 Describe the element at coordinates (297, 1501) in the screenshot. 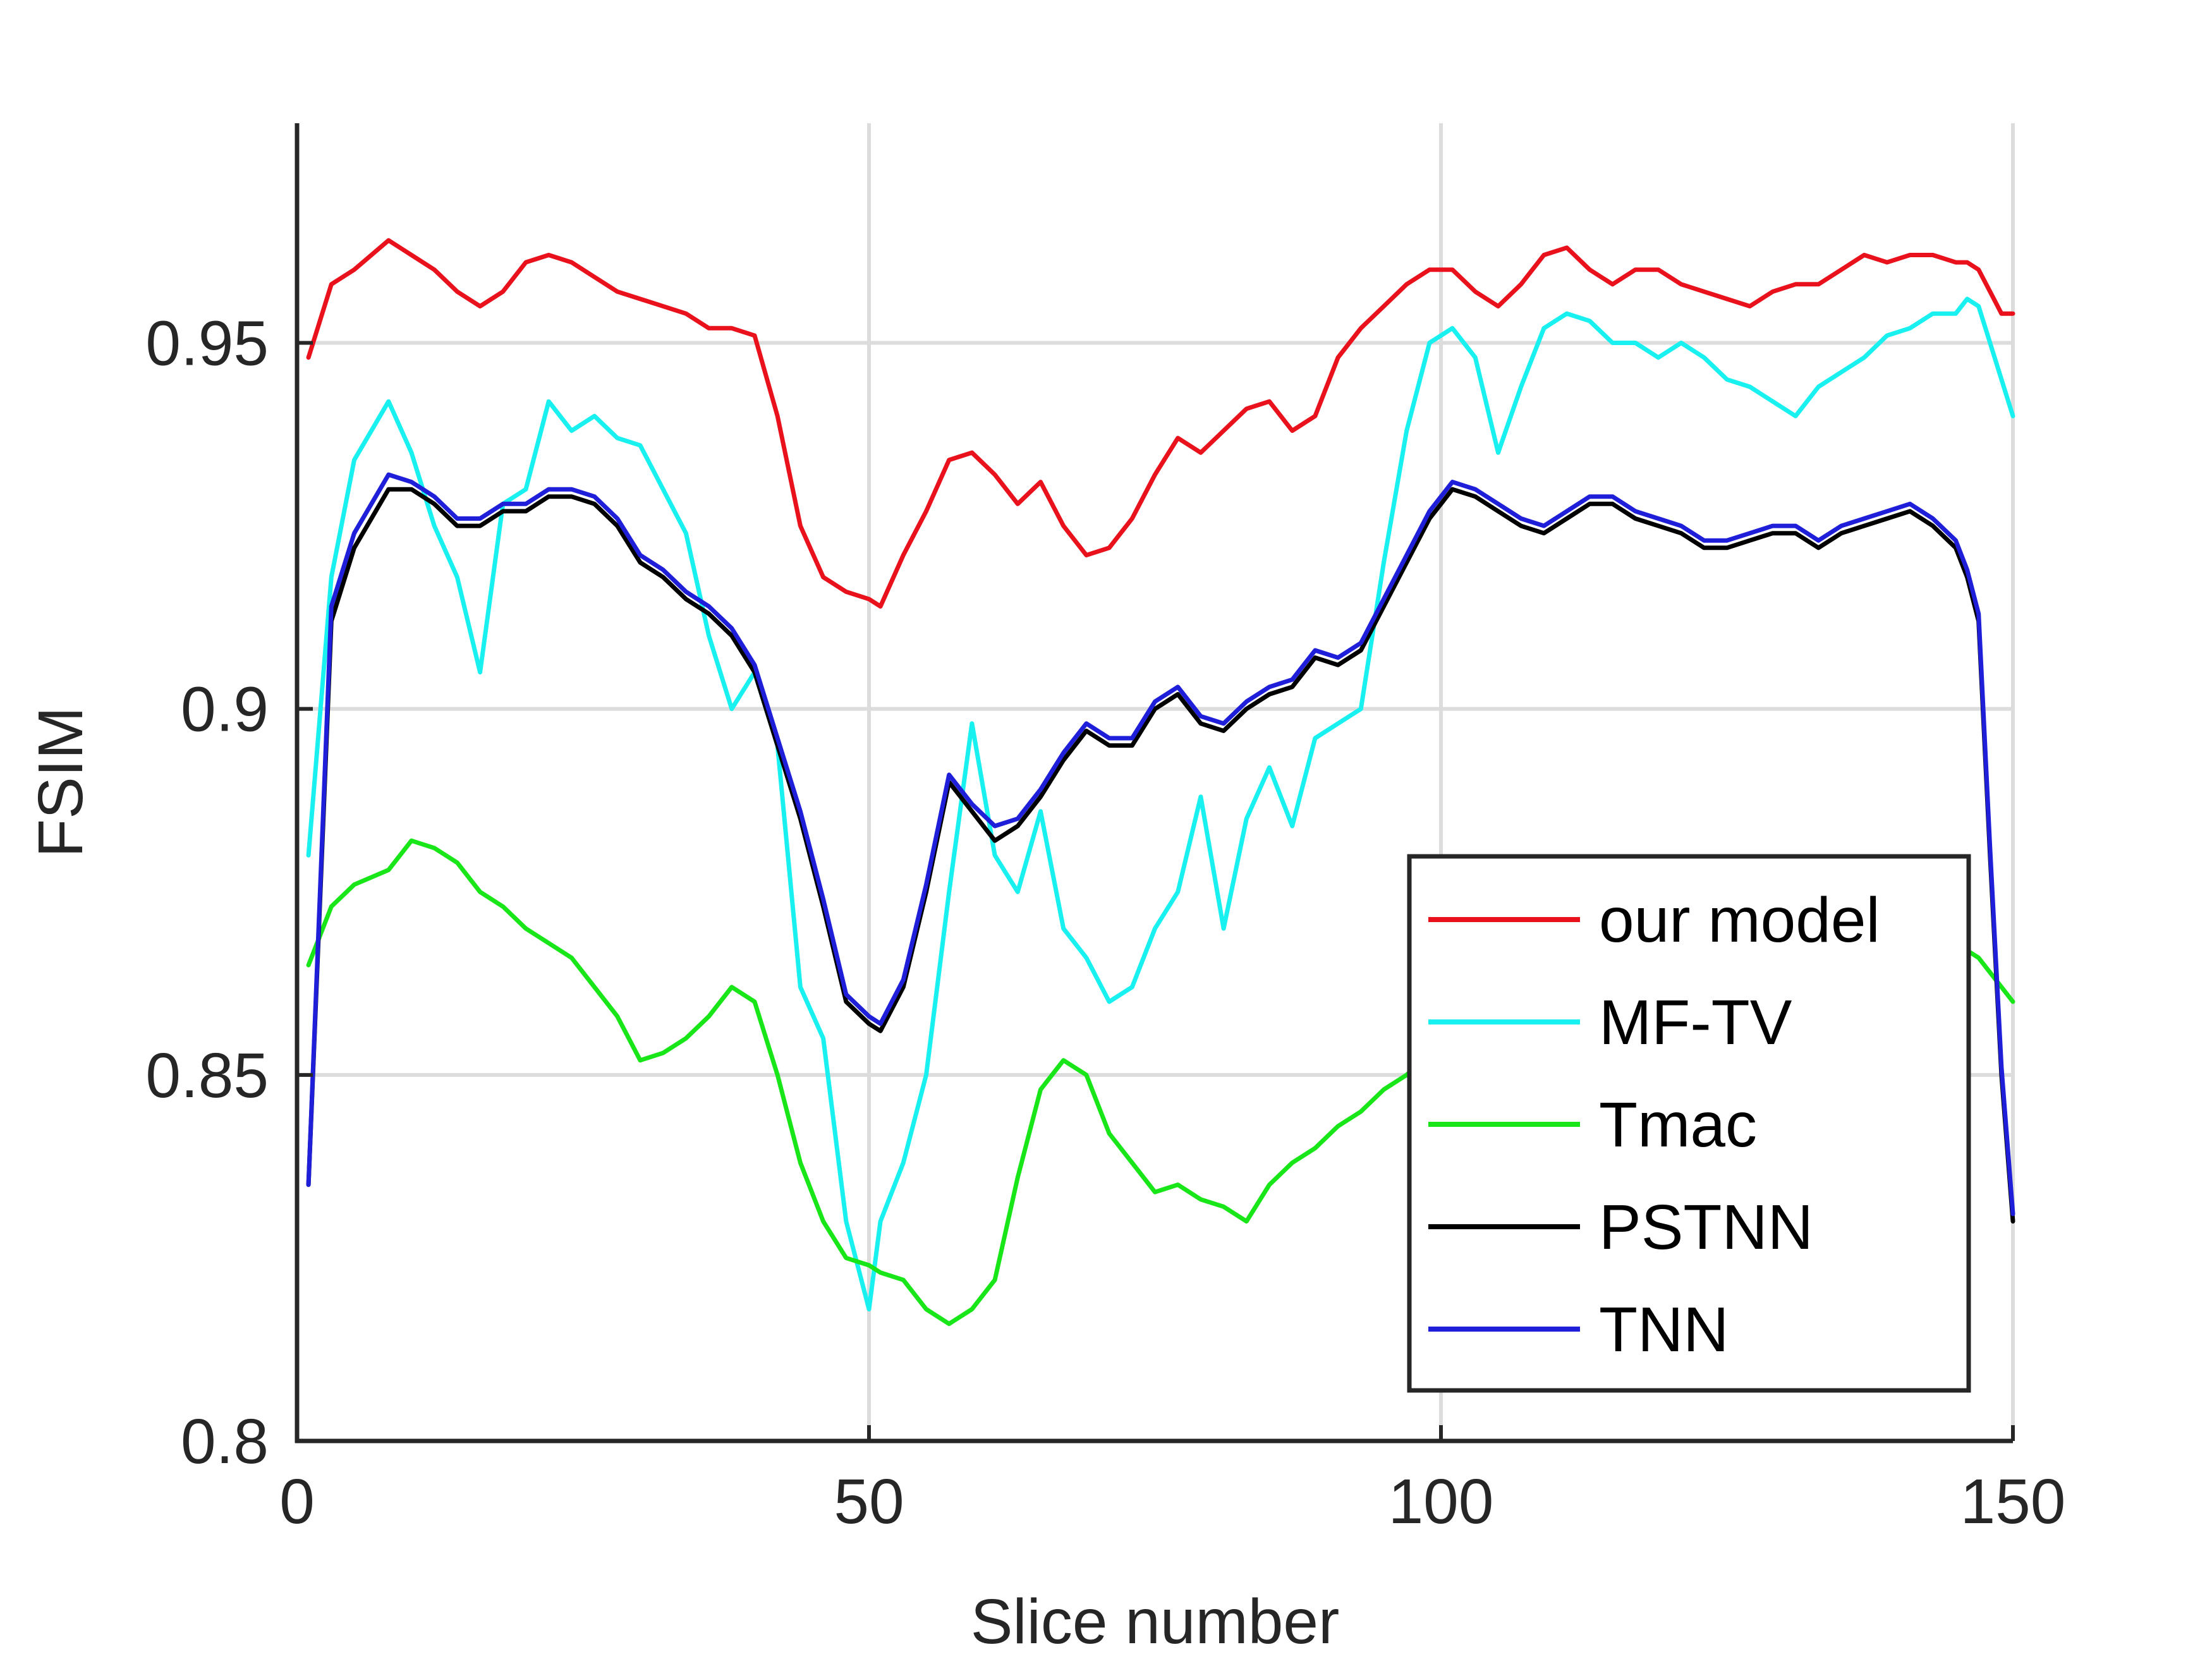

I see `x-tick-label-0: 0` at that location.